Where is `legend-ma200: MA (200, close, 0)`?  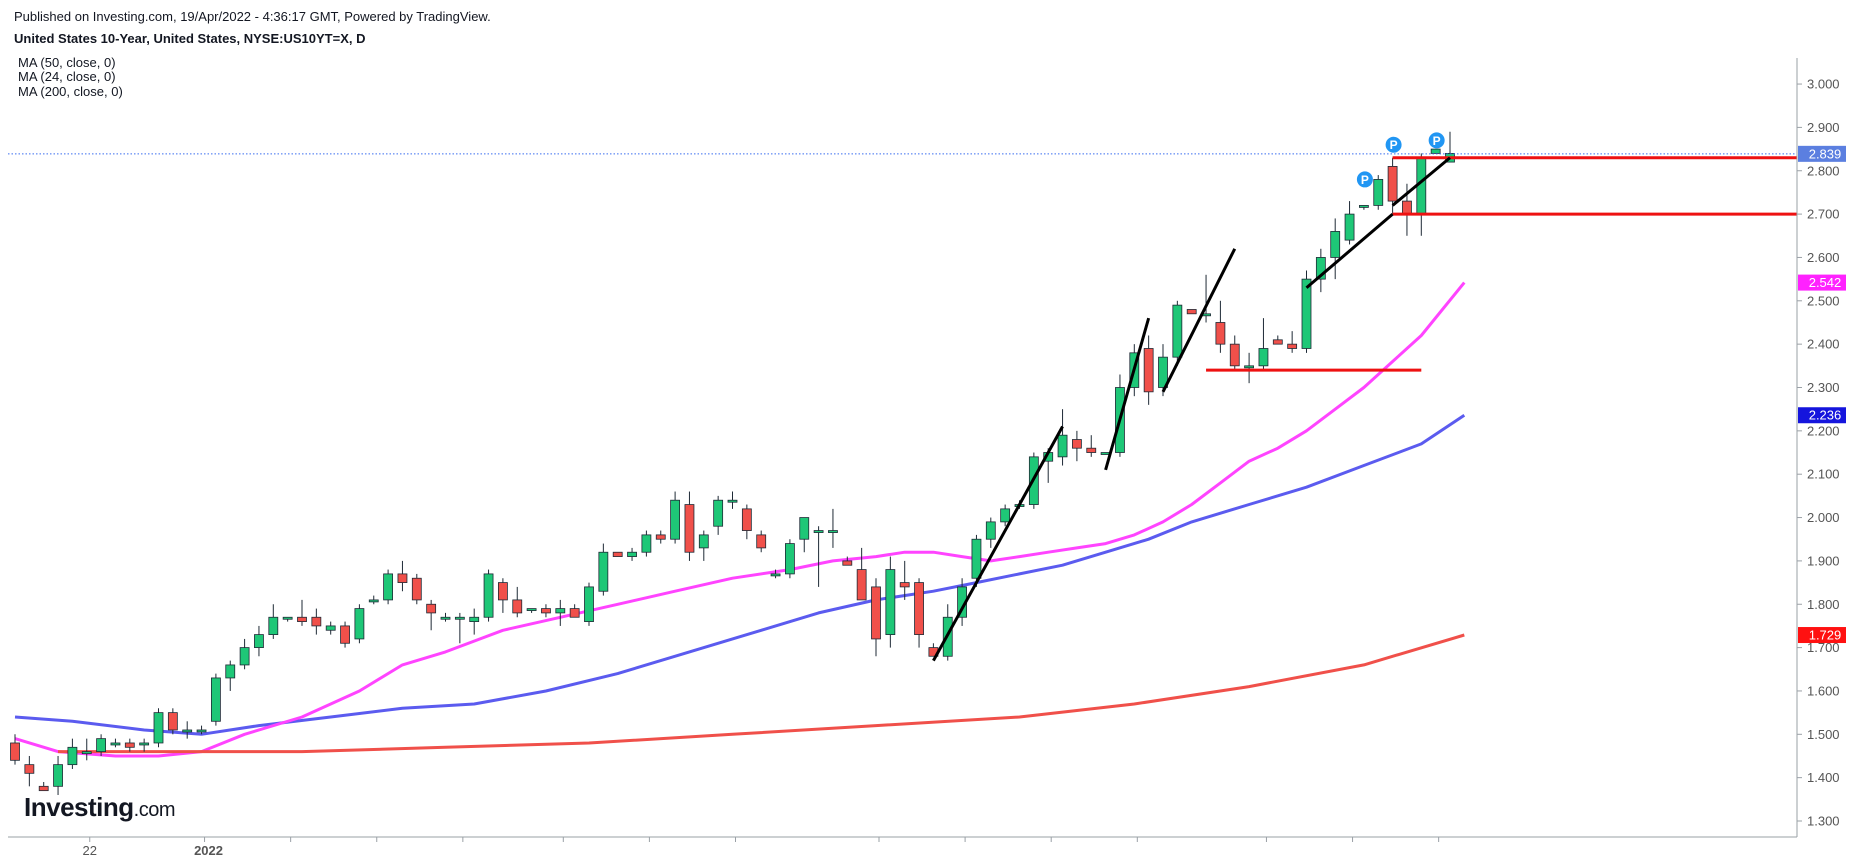 legend-ma200: MA (200, close, 0) is located at coordinates (70, 91).